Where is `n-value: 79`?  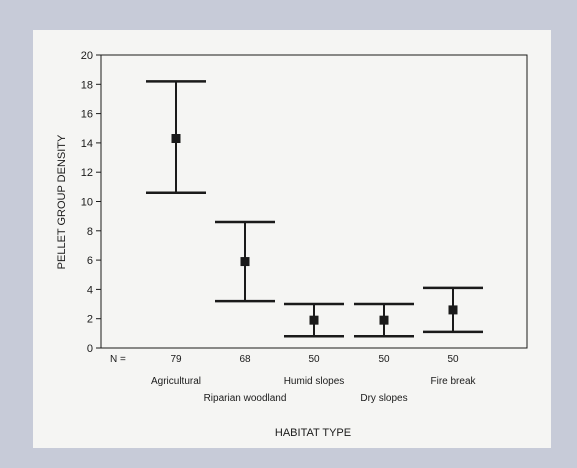
n-value: 79 is located at coordinates (176, 359).